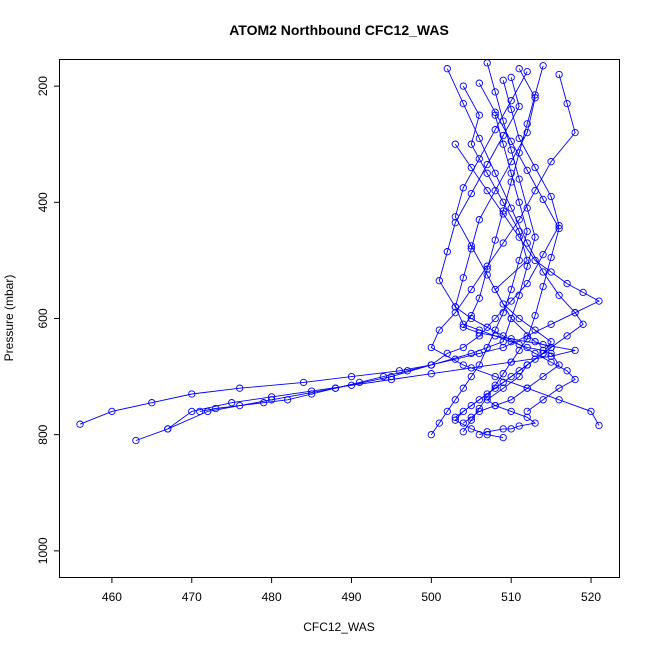 The width and height of the screenshot is (650, 650). I want to click on chart-title: ATOM2 Northbound CFC12_WAS, so click(339, 30).